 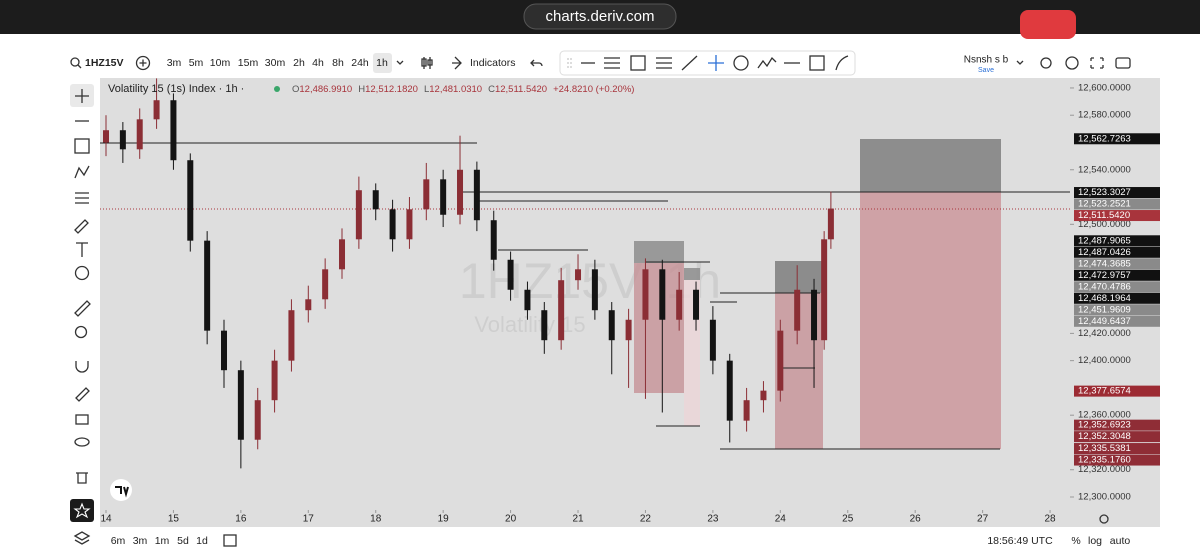 I want to click on legend-key: H, so click(x=361, y=89).